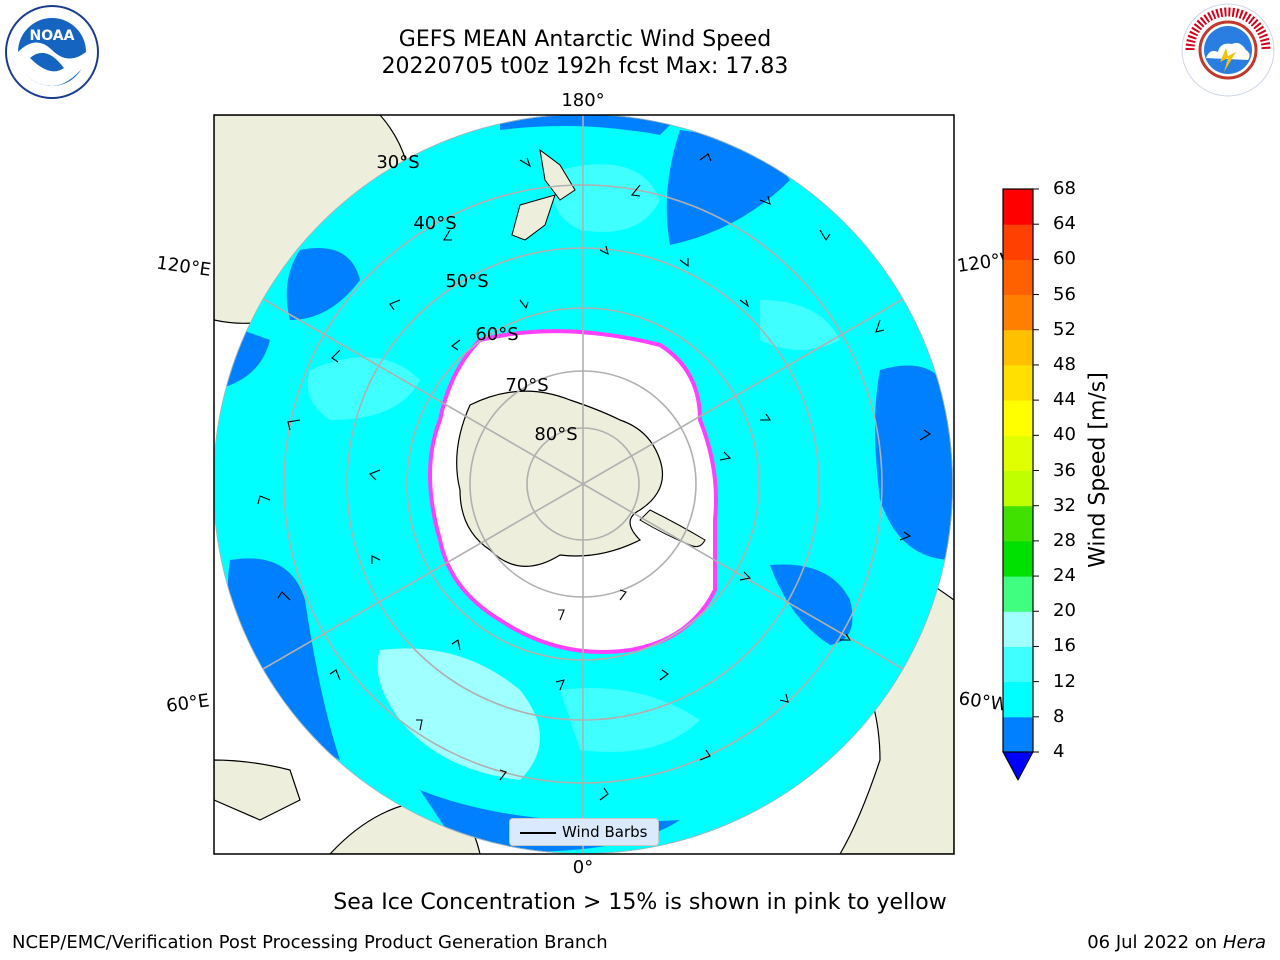 This screenshot has width=1280, height=960. Describe the element at coordinates (52, 52) in the screenshot. I see `noaa-logo-icon: NOAA` at that location.